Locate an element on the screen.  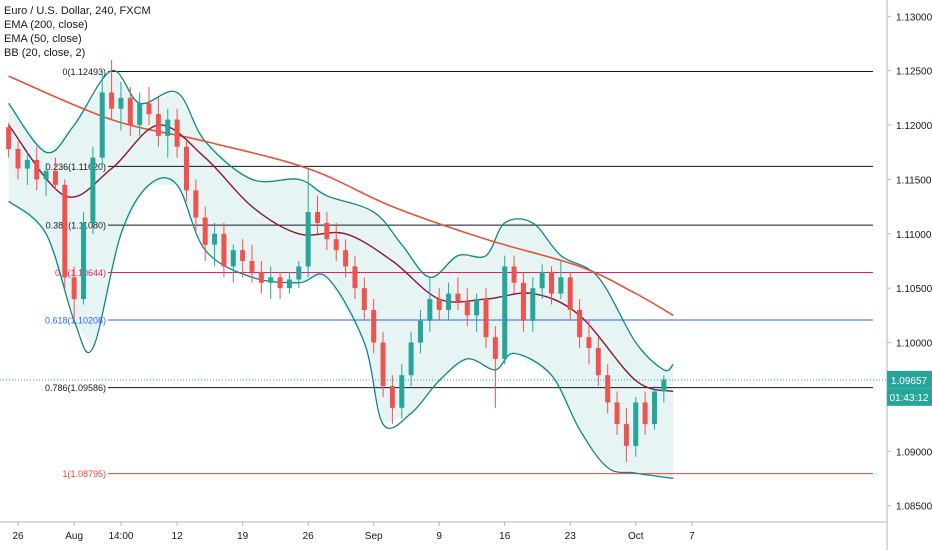
x-tick-label: Oct is located at coordinates (636, 536).